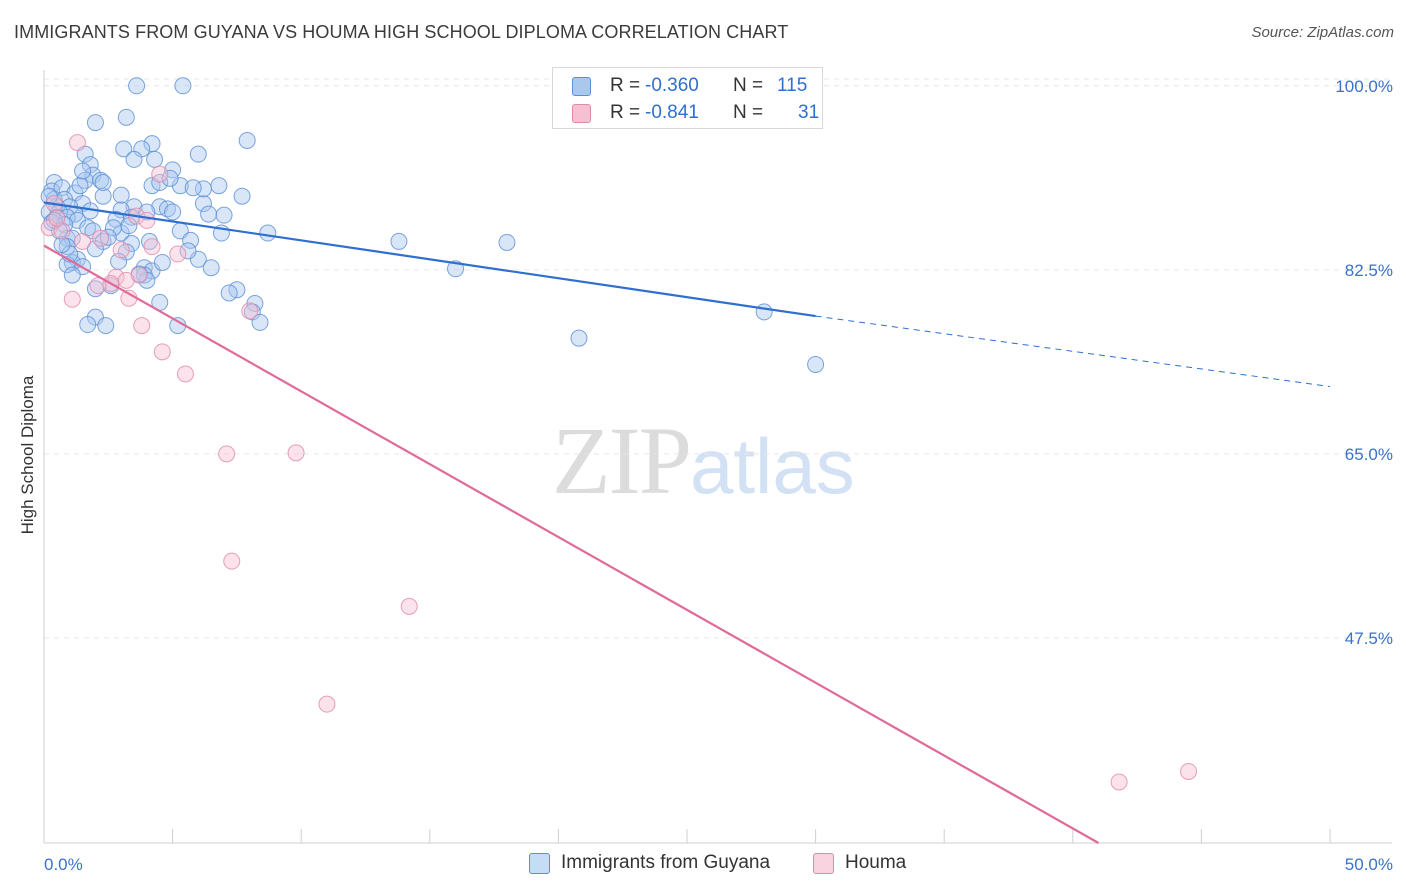 The width and height of the screenshot is (1406, 892). Describe the element at coordinates (63, 864) in the screenshot. I see `x-tick-label-min: 0.0%` at that location.